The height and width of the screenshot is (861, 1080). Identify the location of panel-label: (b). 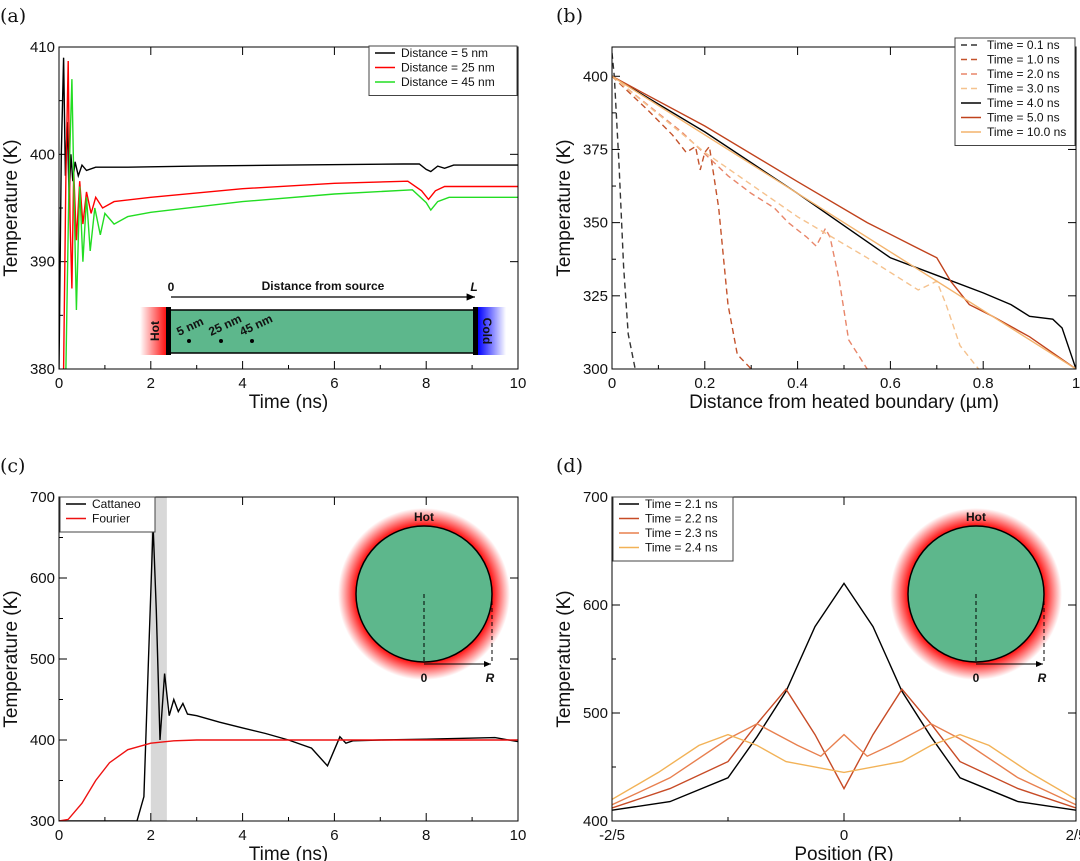
(569, 16).